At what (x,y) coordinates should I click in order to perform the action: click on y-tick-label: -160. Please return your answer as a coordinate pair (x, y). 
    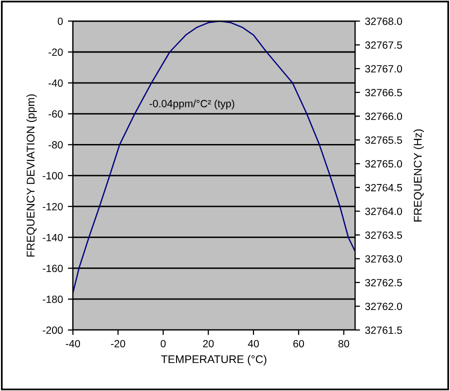
    Looking at the image, I should click on (52, 268).